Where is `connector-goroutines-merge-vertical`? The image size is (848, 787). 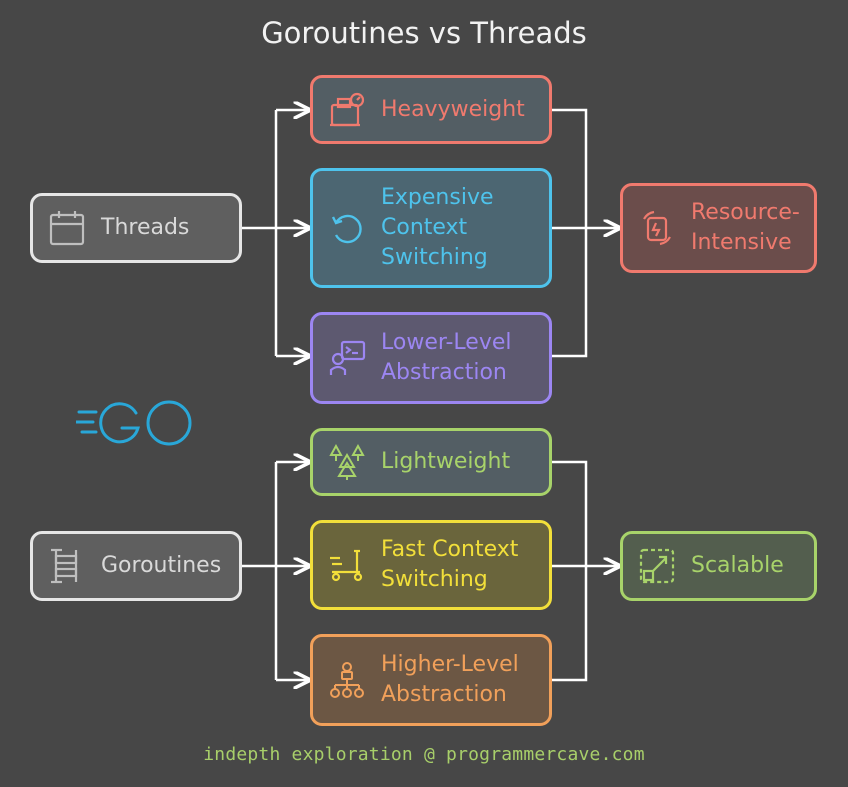
connector-goroutines-merge-vertical is located at coordinates (569, 571).